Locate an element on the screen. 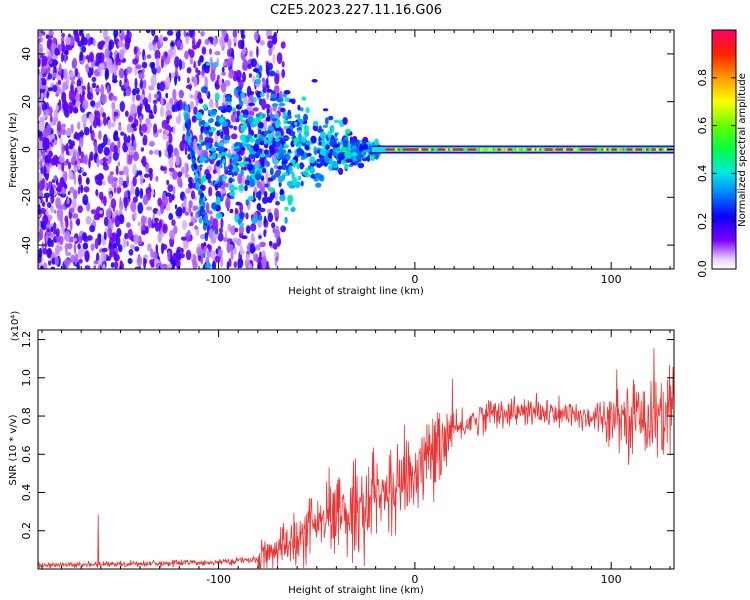  snr-y-tick-label: 1.0 is located at coordinates (26, 378).